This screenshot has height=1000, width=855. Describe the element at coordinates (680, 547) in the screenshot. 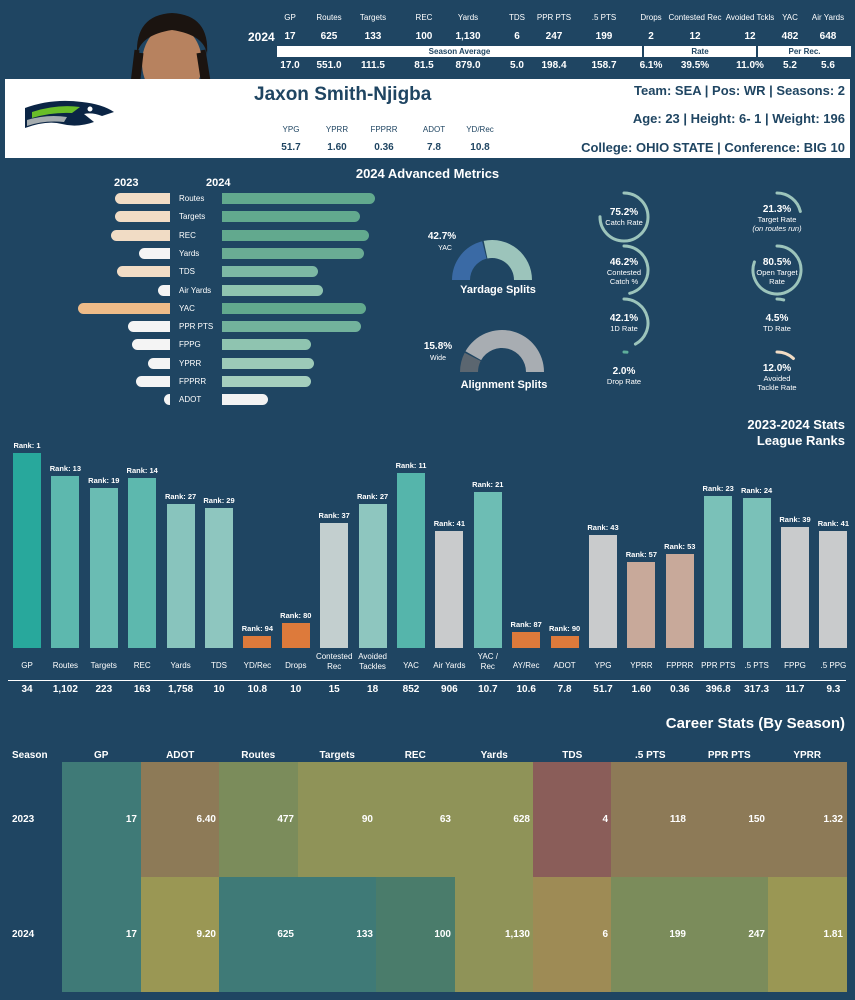

I see `rank-label: Rank: 53` at that location.